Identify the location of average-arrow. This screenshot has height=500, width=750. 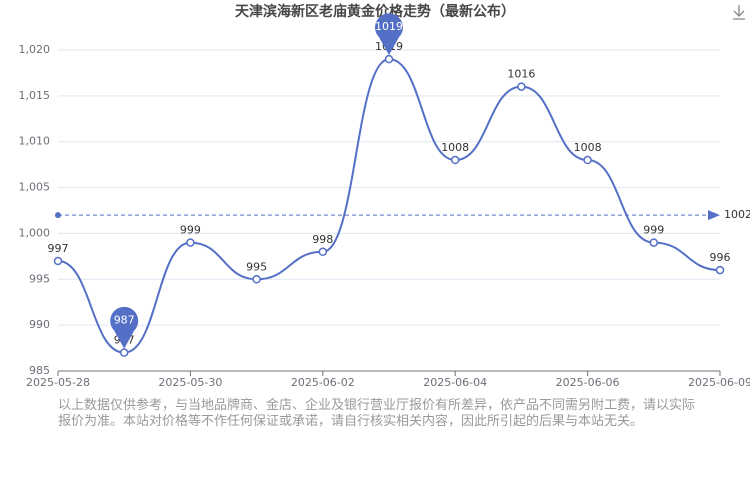
(714, 215).